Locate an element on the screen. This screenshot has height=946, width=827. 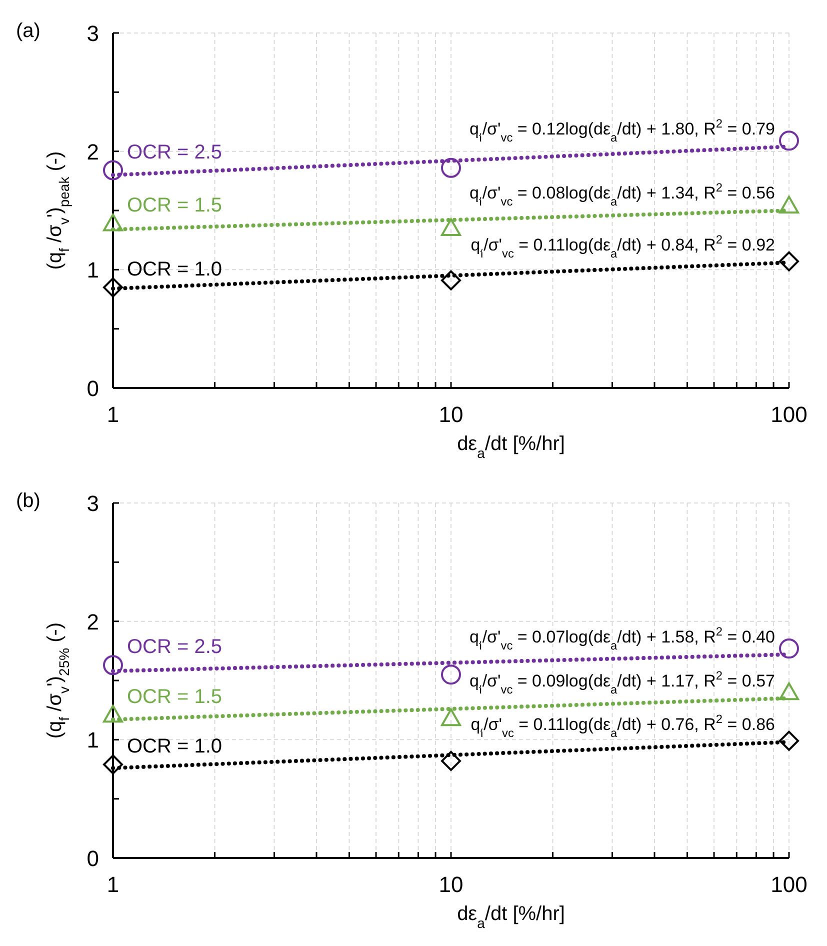
chart-title: (a) is located at coordinates (28, 31).